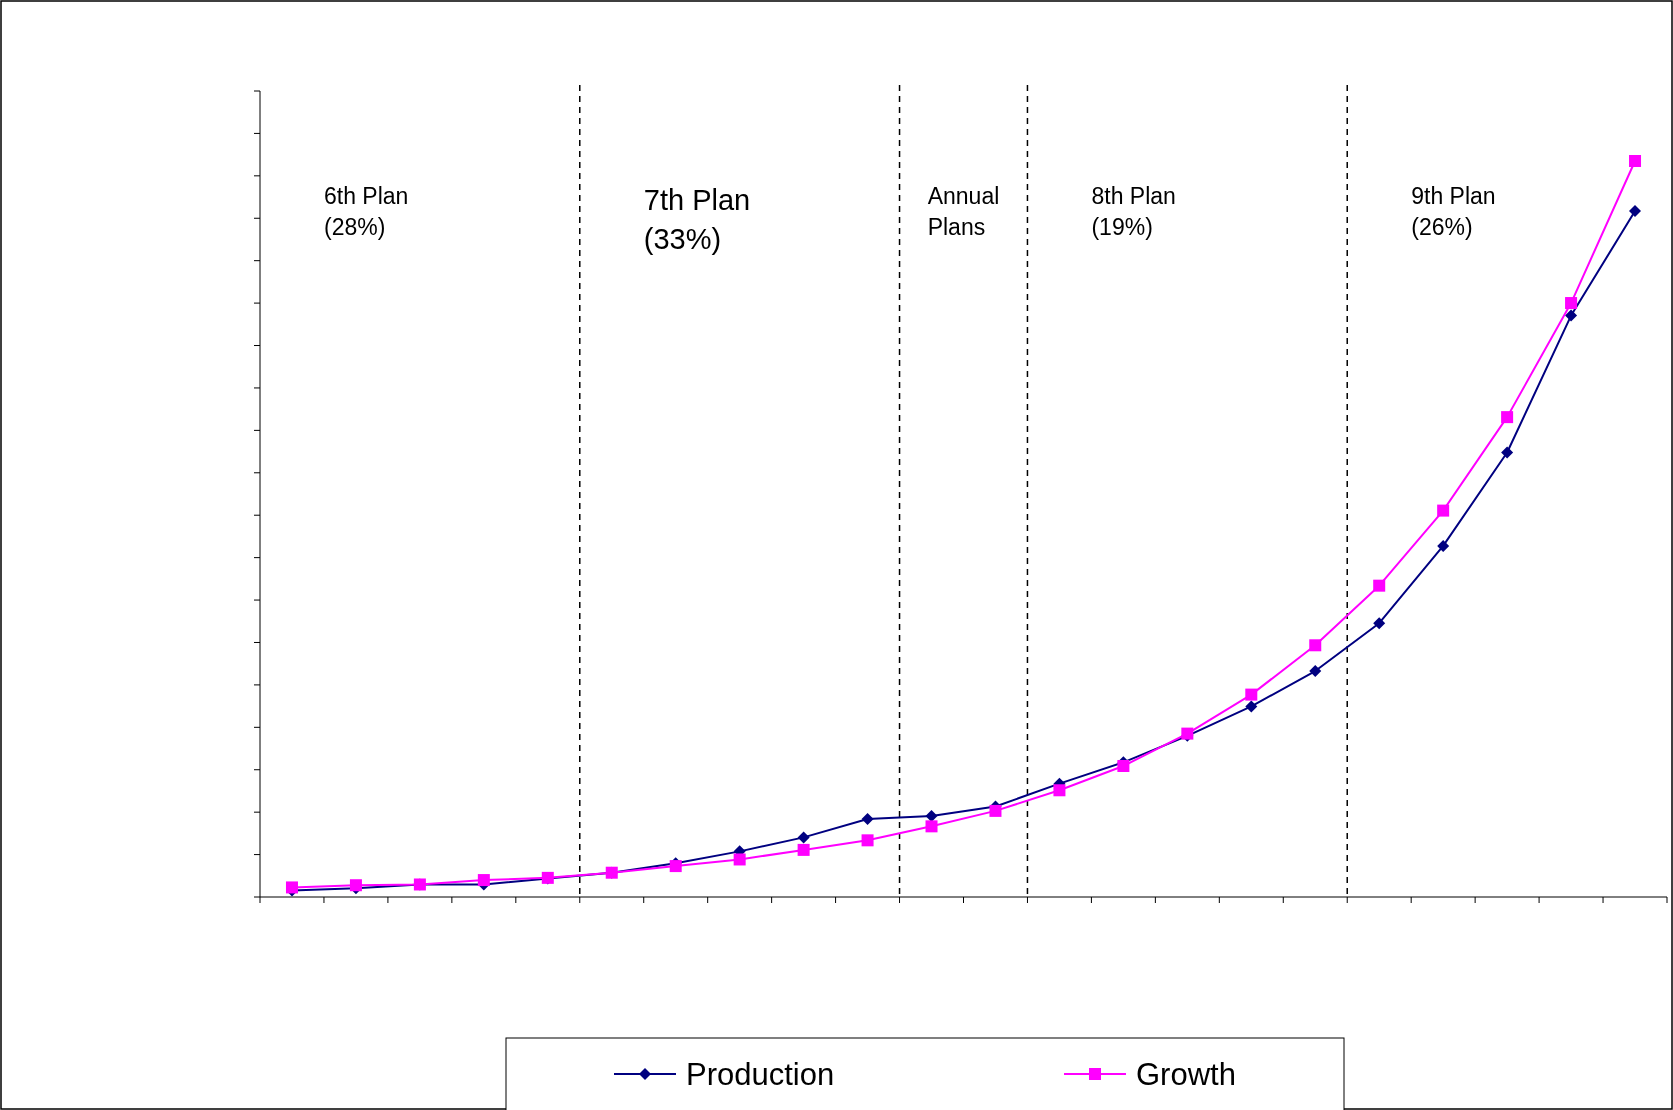  I want to click on annotation: 7th Plan (33%), so click(697, 220).